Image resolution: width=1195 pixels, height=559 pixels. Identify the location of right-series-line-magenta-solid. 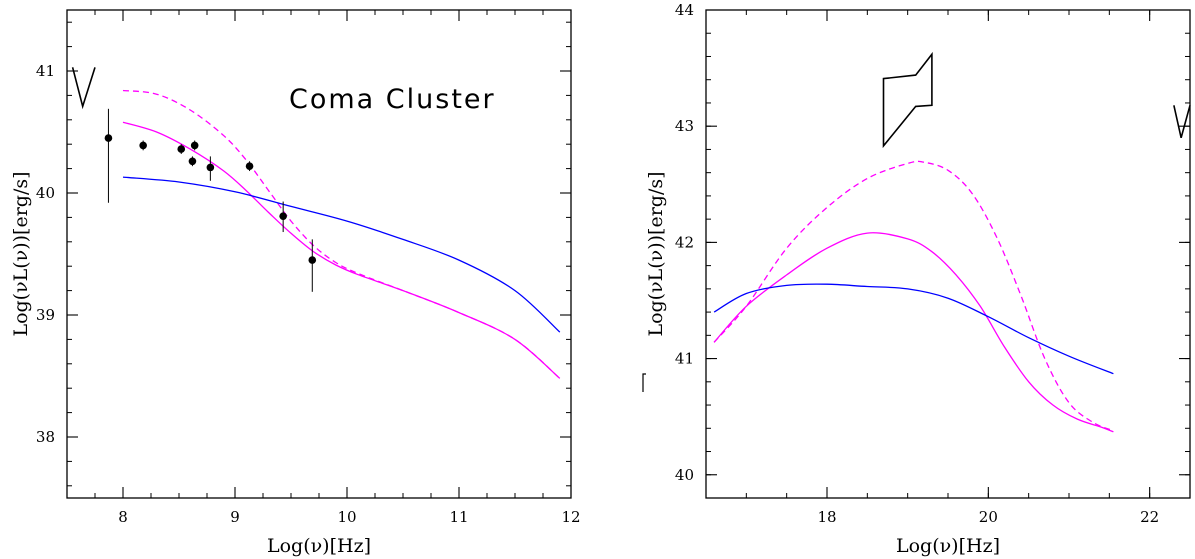
(913, 332).